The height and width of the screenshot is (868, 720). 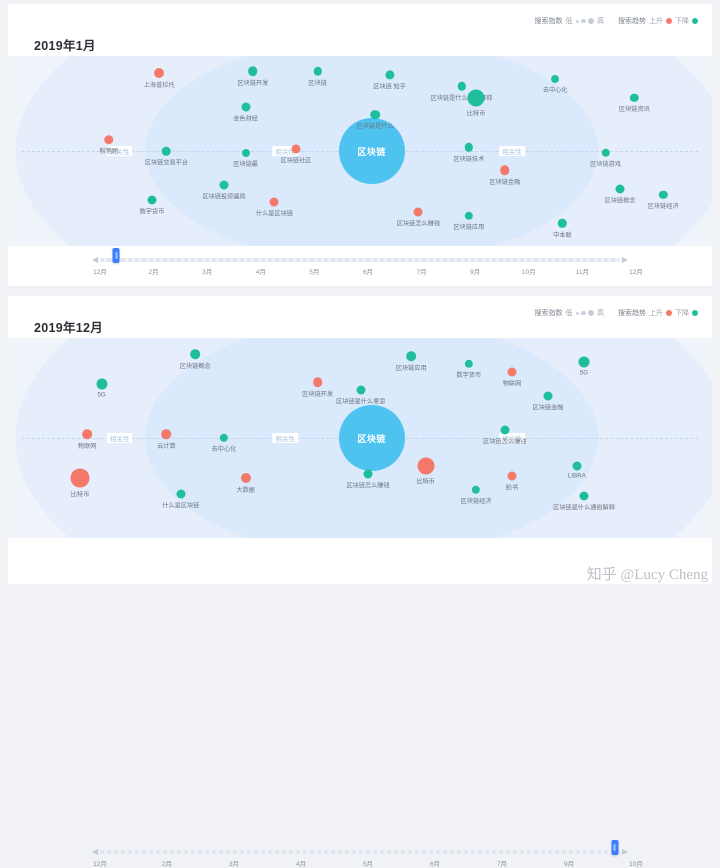 I want to click on keyword-label: 区块链技术, so click(x=469, y=159).